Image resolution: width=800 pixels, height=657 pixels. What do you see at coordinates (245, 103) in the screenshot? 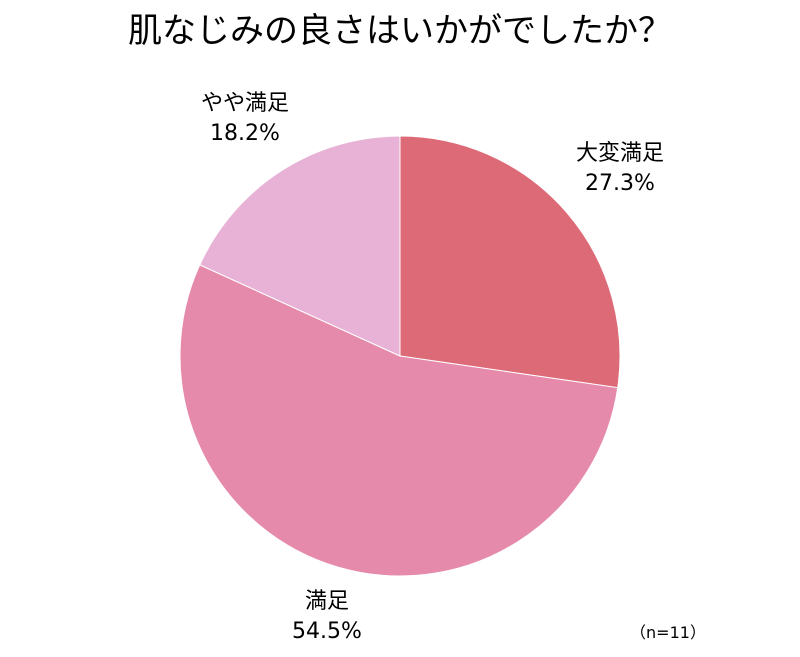
I see `slice-label-somewhat-satisfied: やや満足` at bounding box center [245, 103].